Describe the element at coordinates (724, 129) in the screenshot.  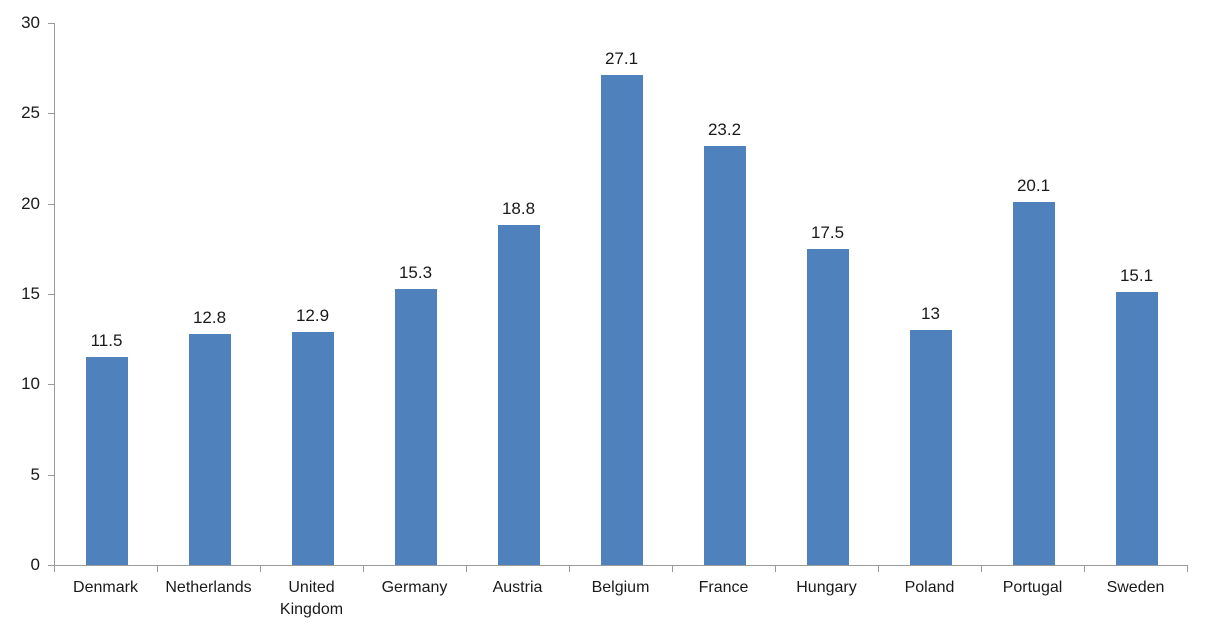
I see `bar-value-label: 23.2` at that location.